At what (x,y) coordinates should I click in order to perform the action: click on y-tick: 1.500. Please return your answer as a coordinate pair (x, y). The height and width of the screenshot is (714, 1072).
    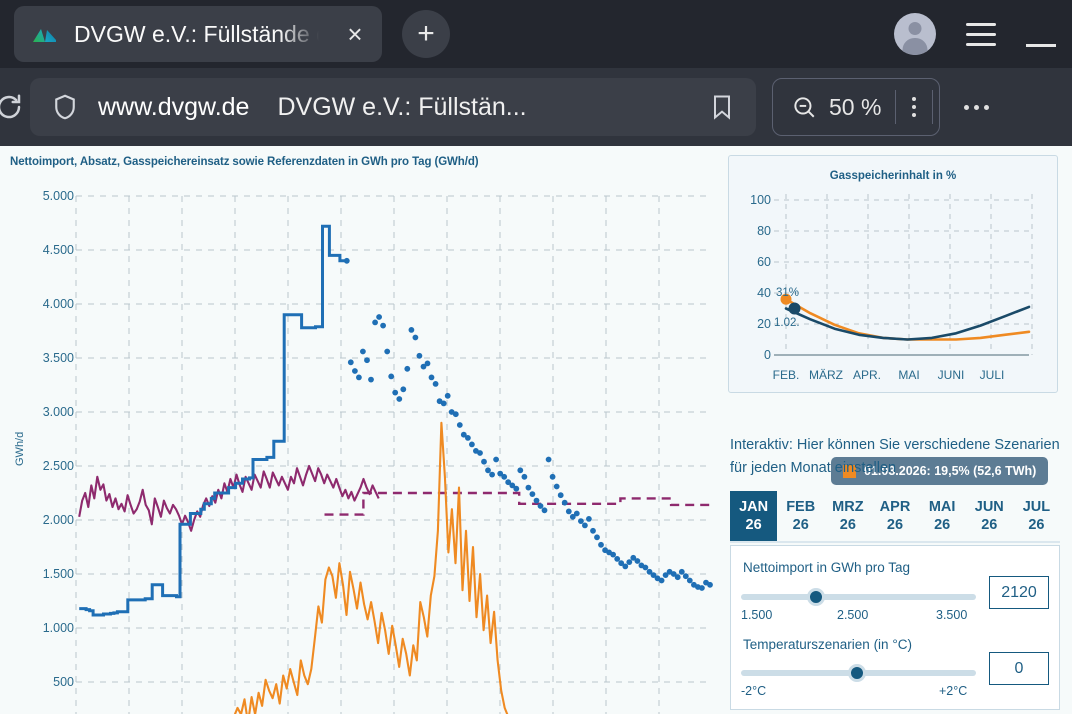
    Looking at the image, I should click on (58, 574).